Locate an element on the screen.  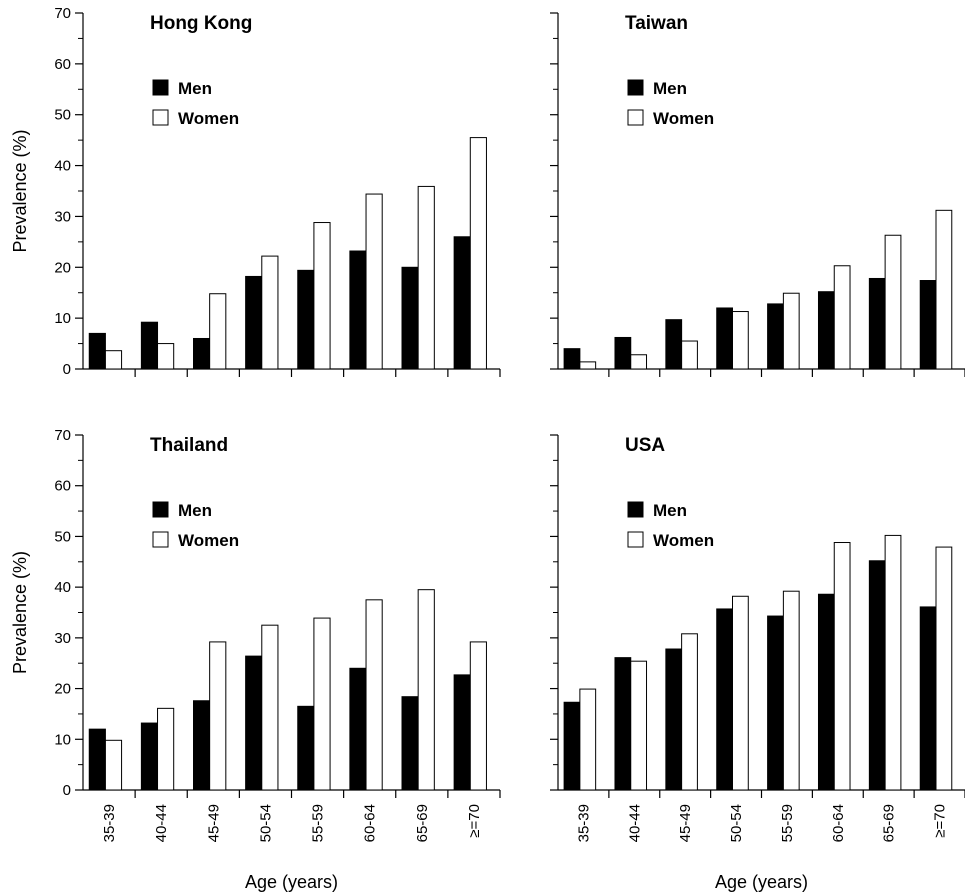
y-tick-label: 0 is located at coordinates (67, 790).